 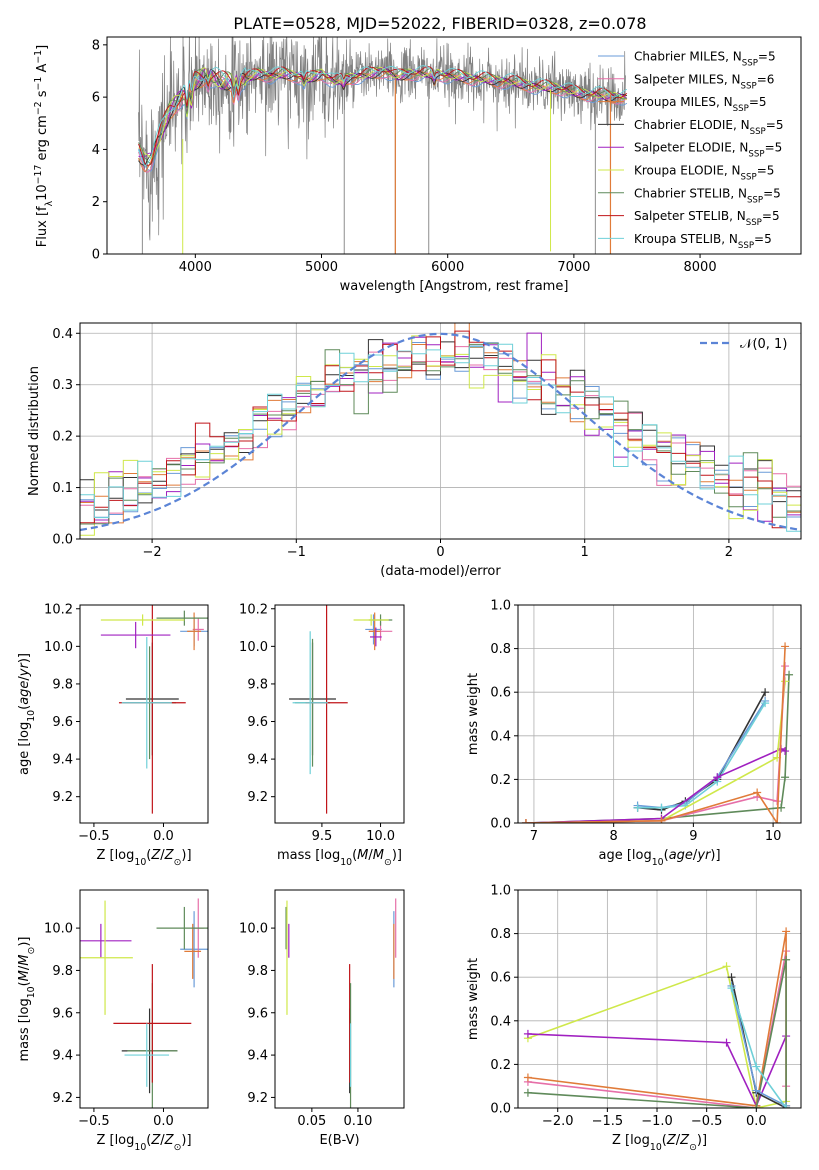 What do you see at coordinates (707, 195) in the screenshot?
I see `legend-label: Chabrier STELIB, NSSP=5` at bounding box center [707, 195].